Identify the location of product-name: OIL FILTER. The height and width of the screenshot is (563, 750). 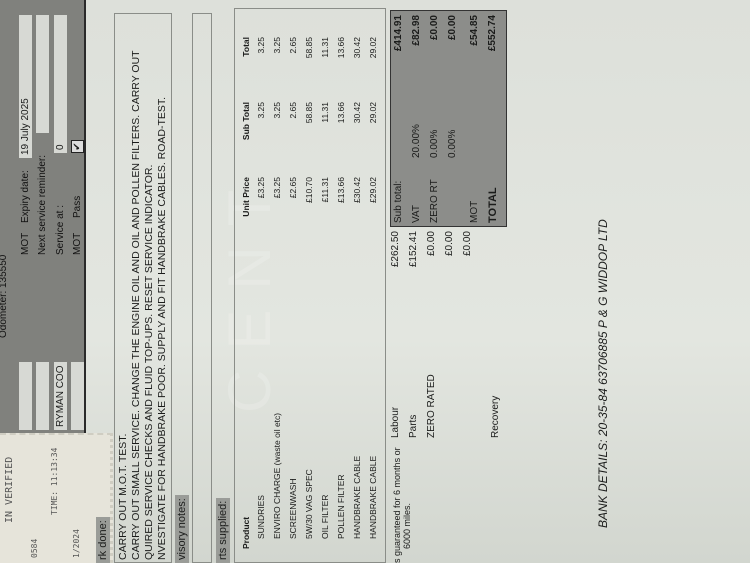
(325, 516).